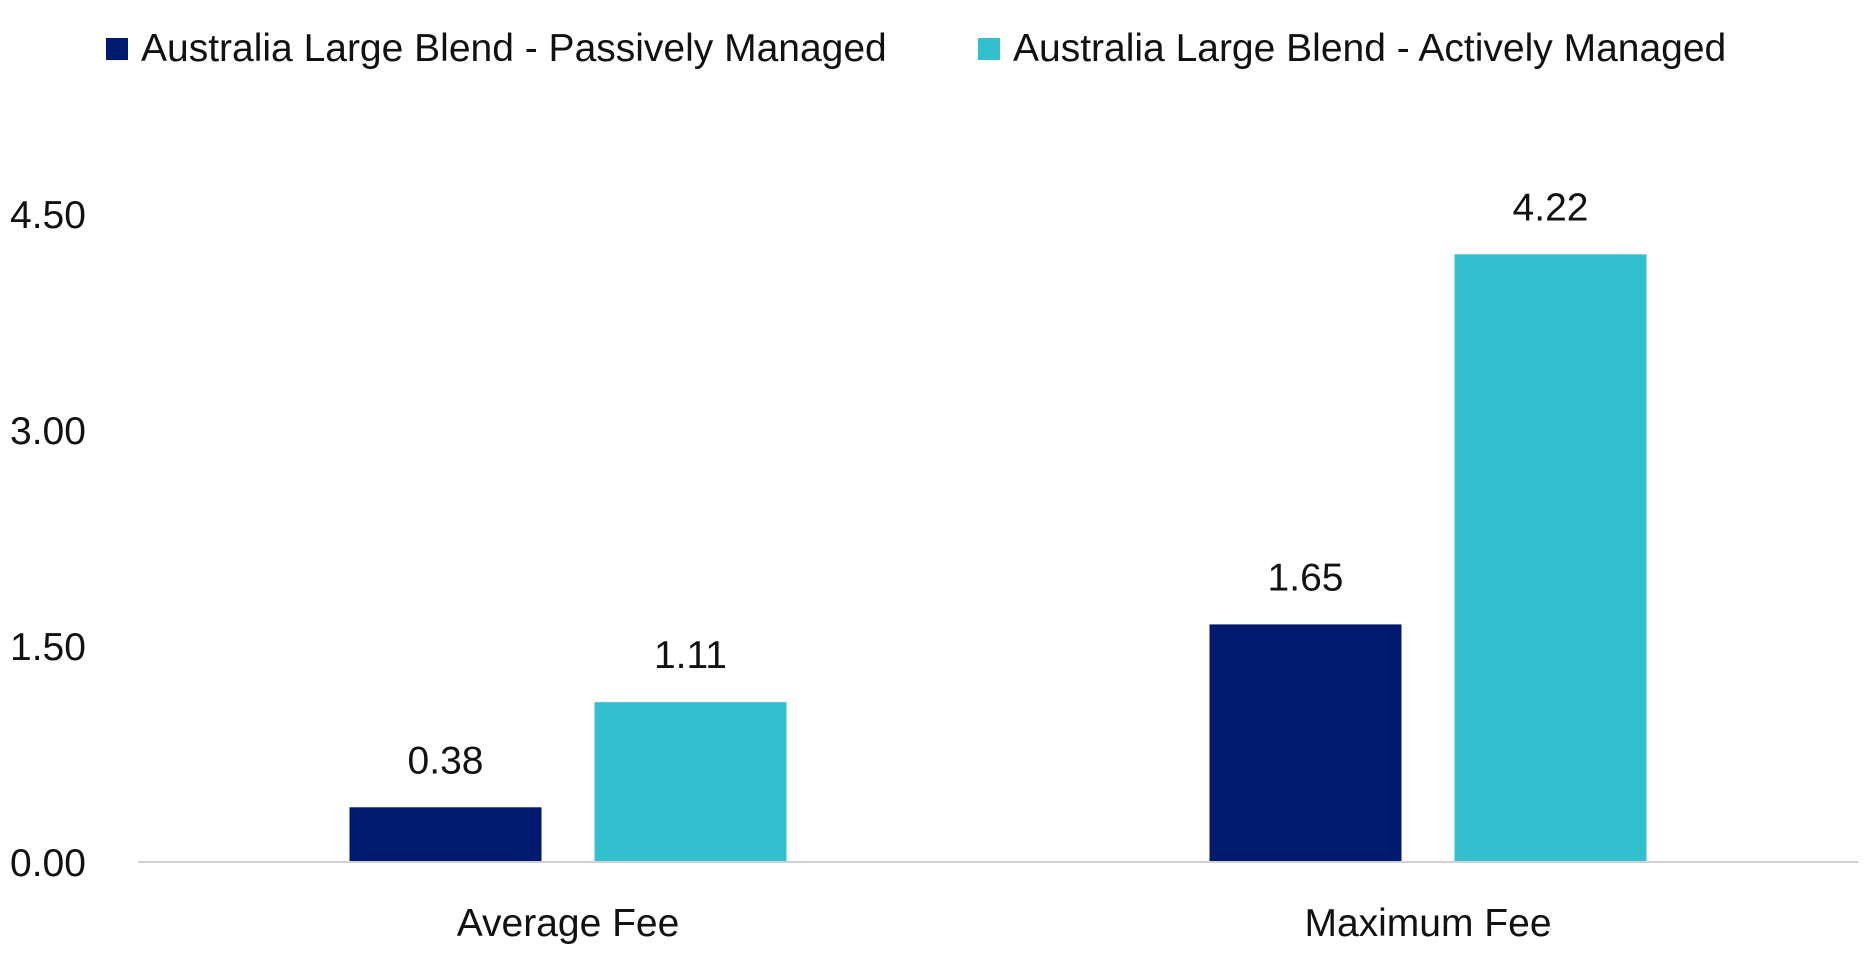  What do you see at coordinates (690, 782) in the screenshot?
I see `bar-active-average` at bounding box center [690, 782].